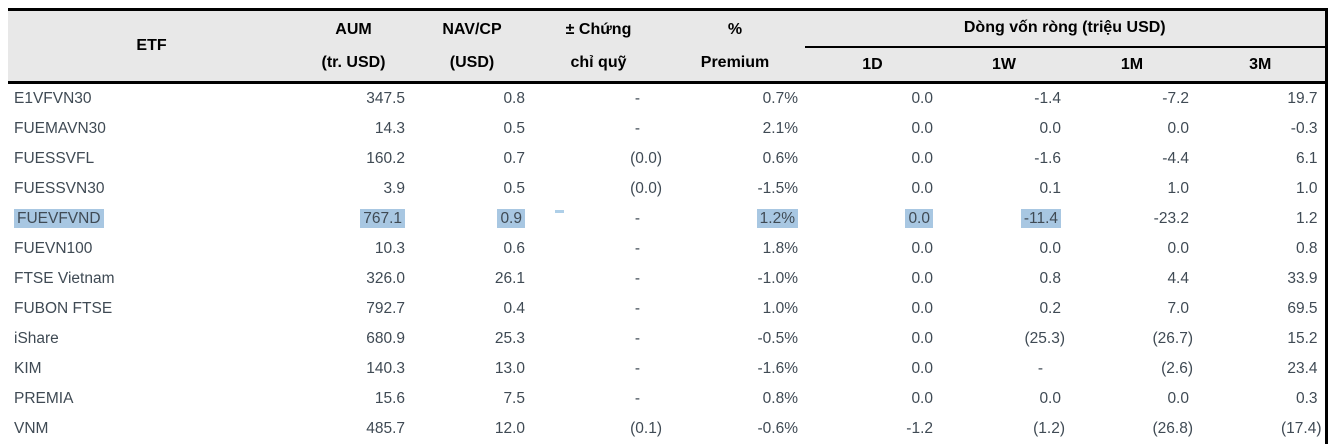  What do you see at coordinates (353, 249) in the screenshot?
I see `aum-cell: 10.3` at bounding box center [353, 249].